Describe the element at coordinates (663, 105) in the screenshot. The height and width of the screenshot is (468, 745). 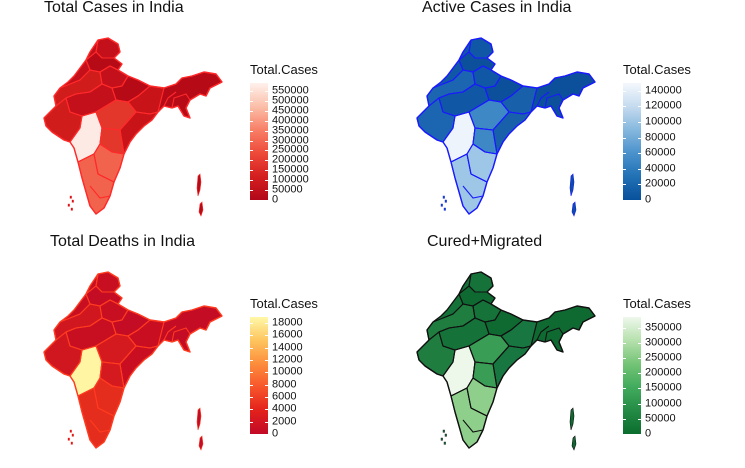
I see `legend-tick-label: 120000` at that location.